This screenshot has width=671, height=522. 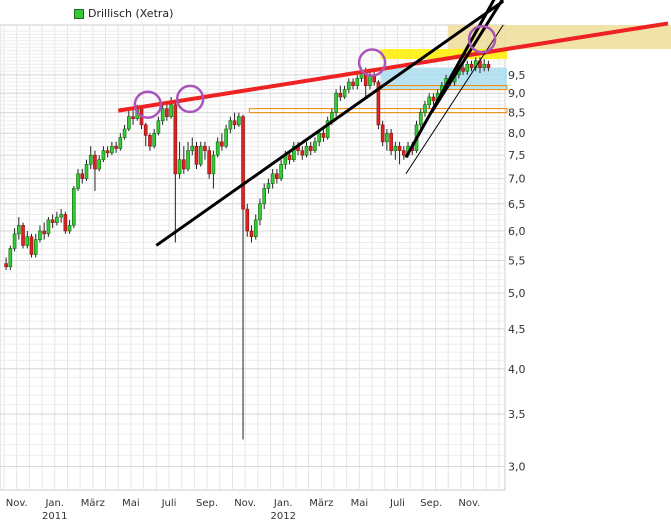 I want to click on x-tick-label: Mai, so click(x=131, y=503).